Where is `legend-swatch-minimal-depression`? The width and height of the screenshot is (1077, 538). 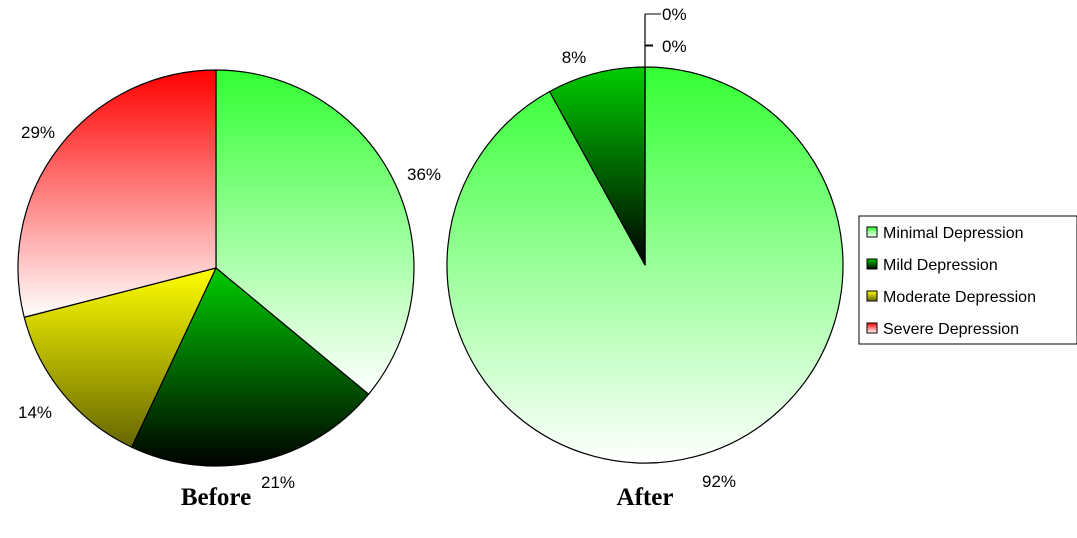
legend-swatch-minimal-depression is located at coordinates (872, 232).